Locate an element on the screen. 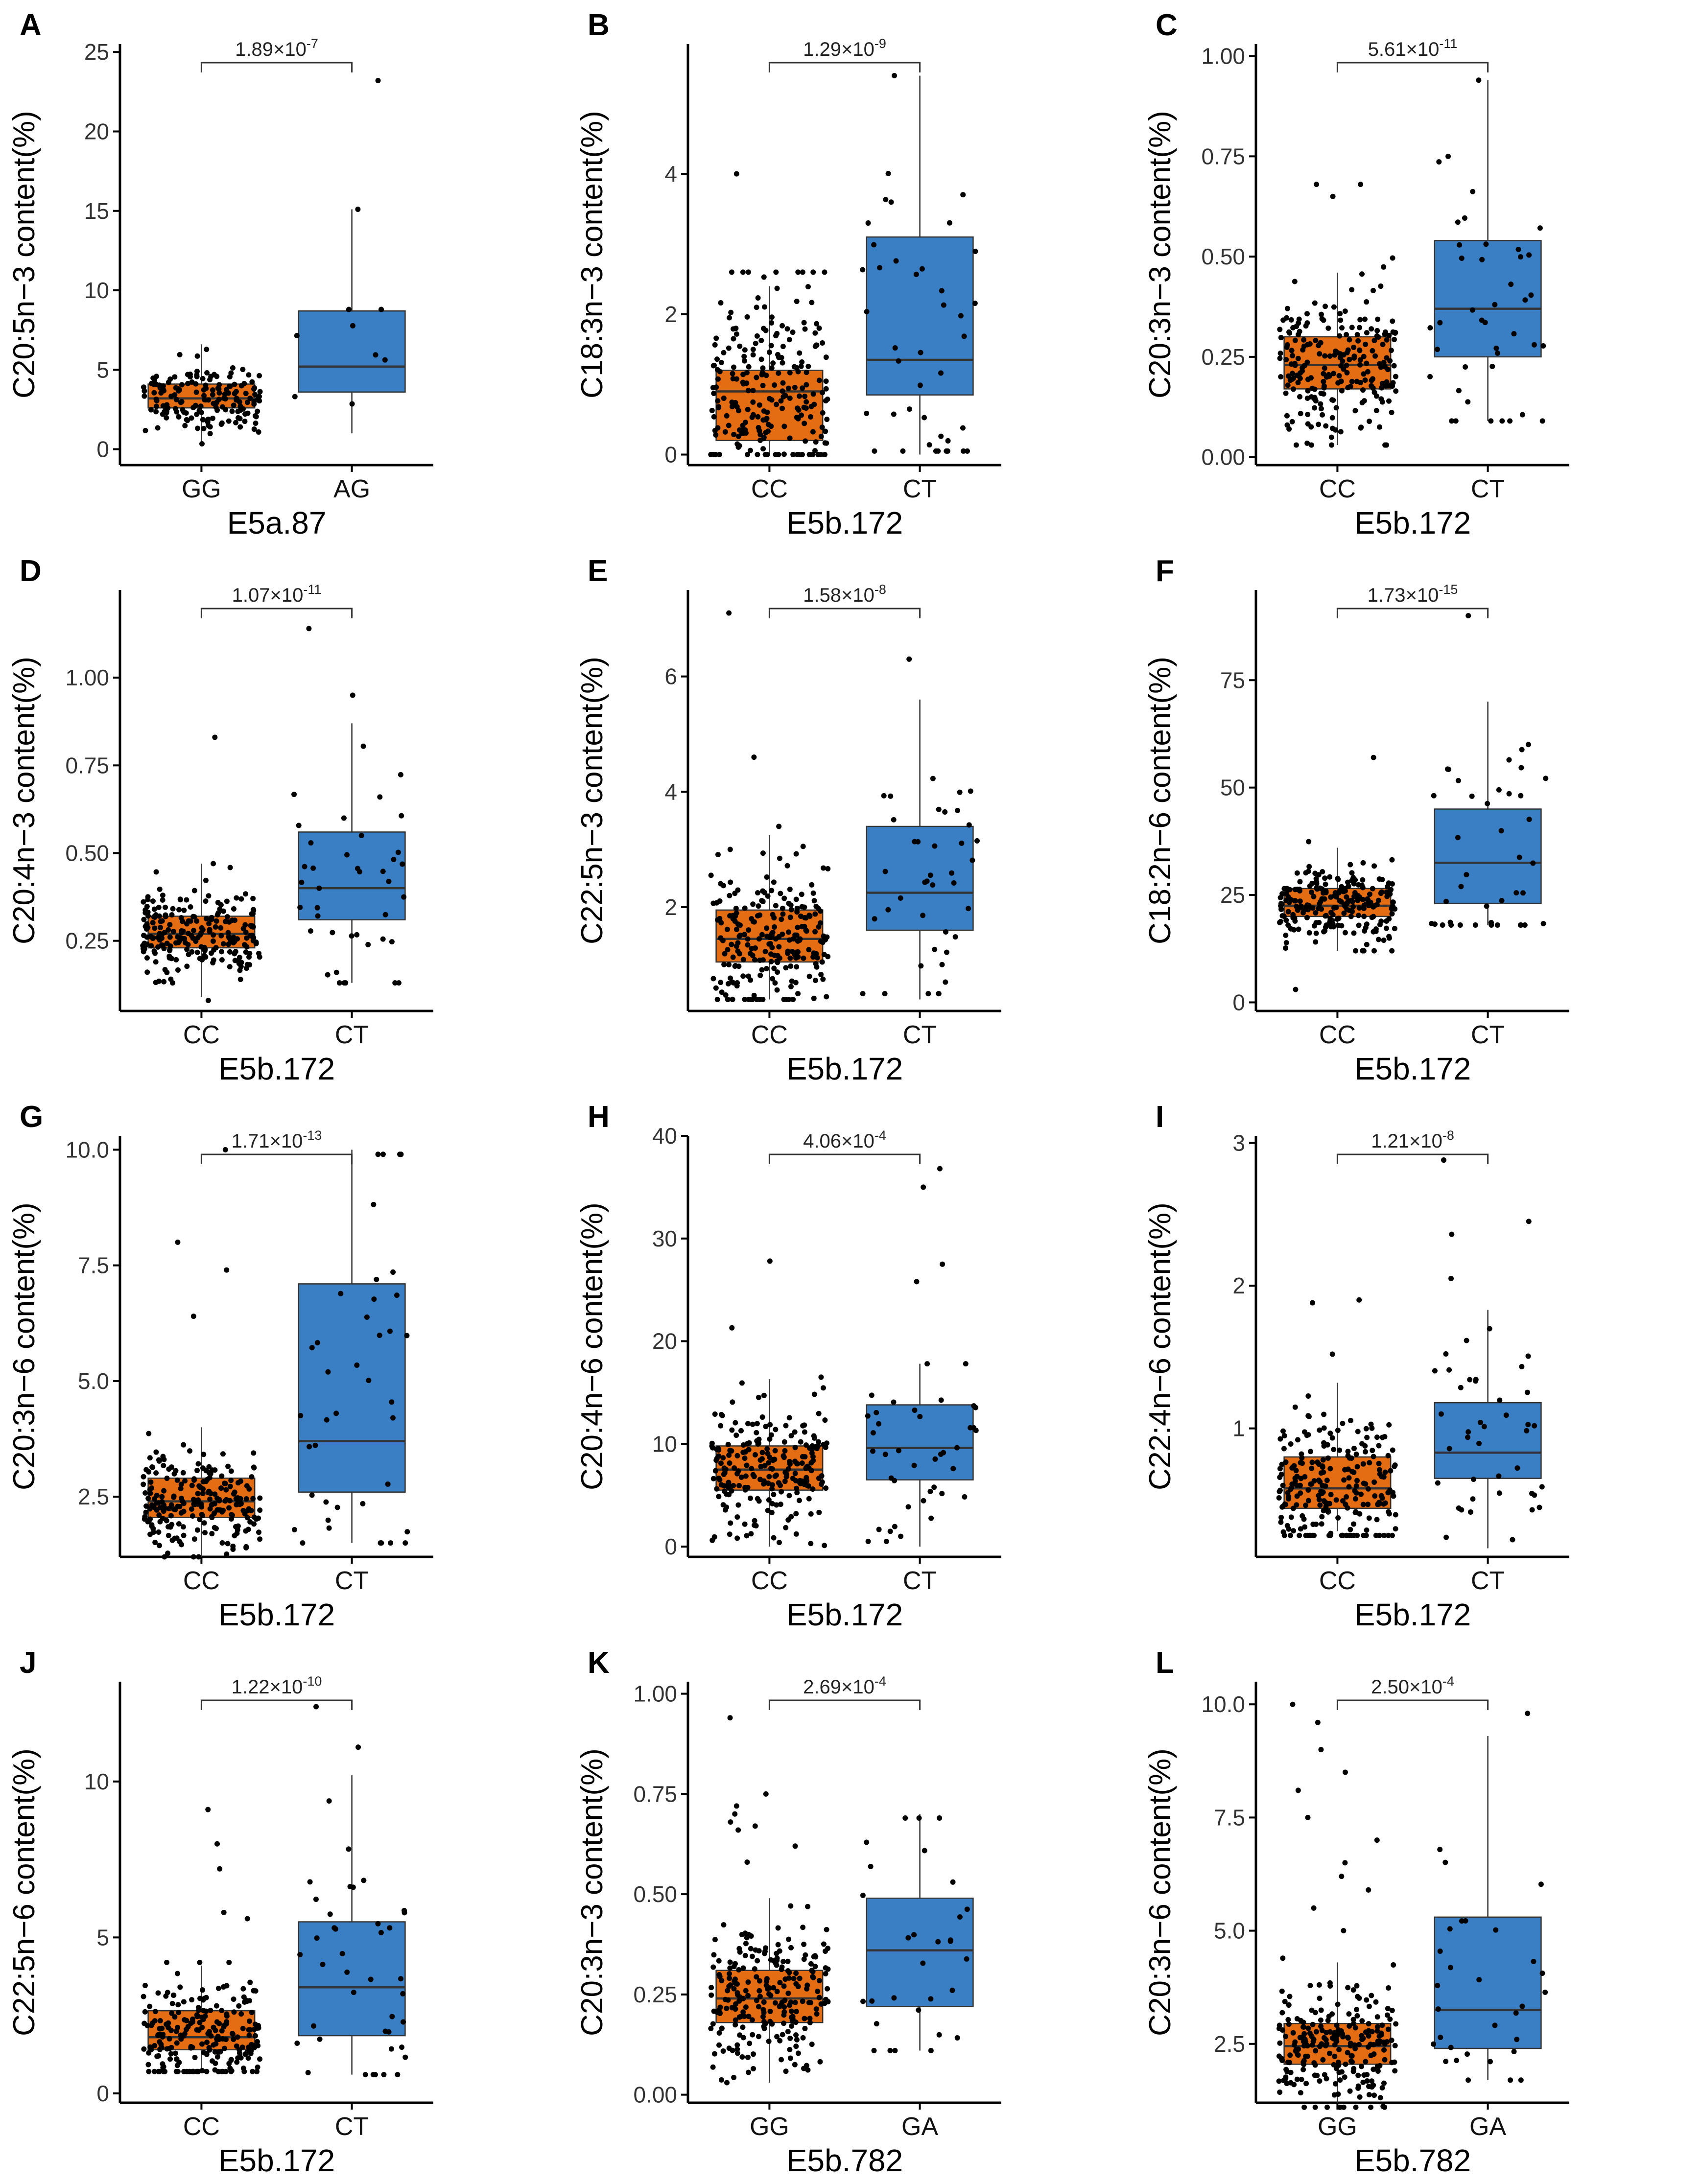 Image resolution: width=1702 pixels, height=2184 pixels. x-category-label: CT is located at coordinates (1488, 489).